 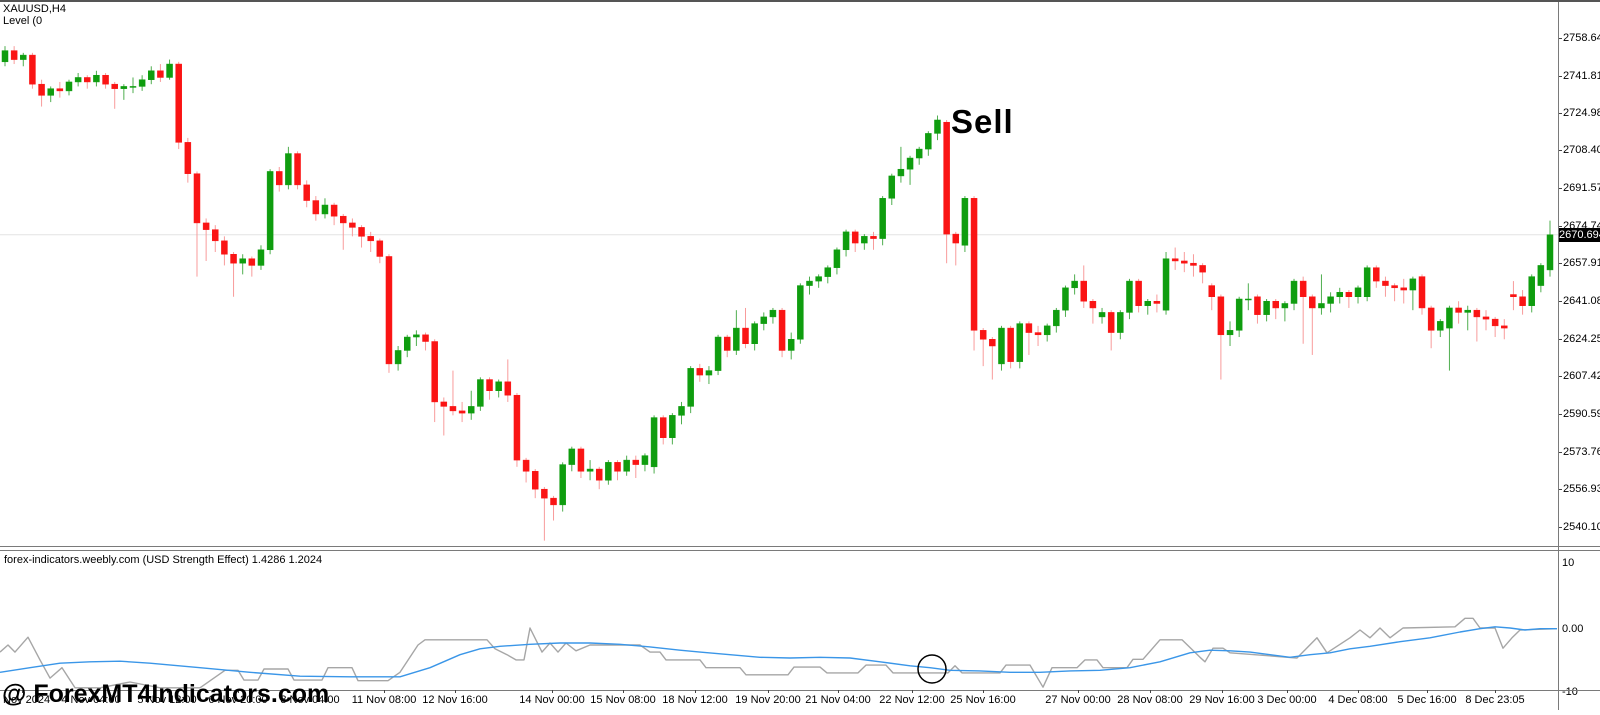 What do you see at coordinates (1495, 700) in the screenshot?
I see `date-label: 8 Dec 23:05` at bounding box center [1495, 700].